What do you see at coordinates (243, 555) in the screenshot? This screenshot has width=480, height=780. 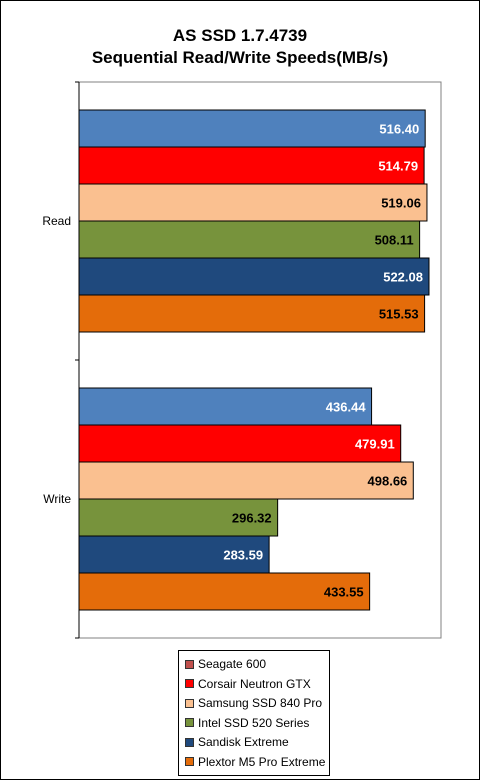 I see `bar-value-label: 283.59` at bounding box center [243, 555].